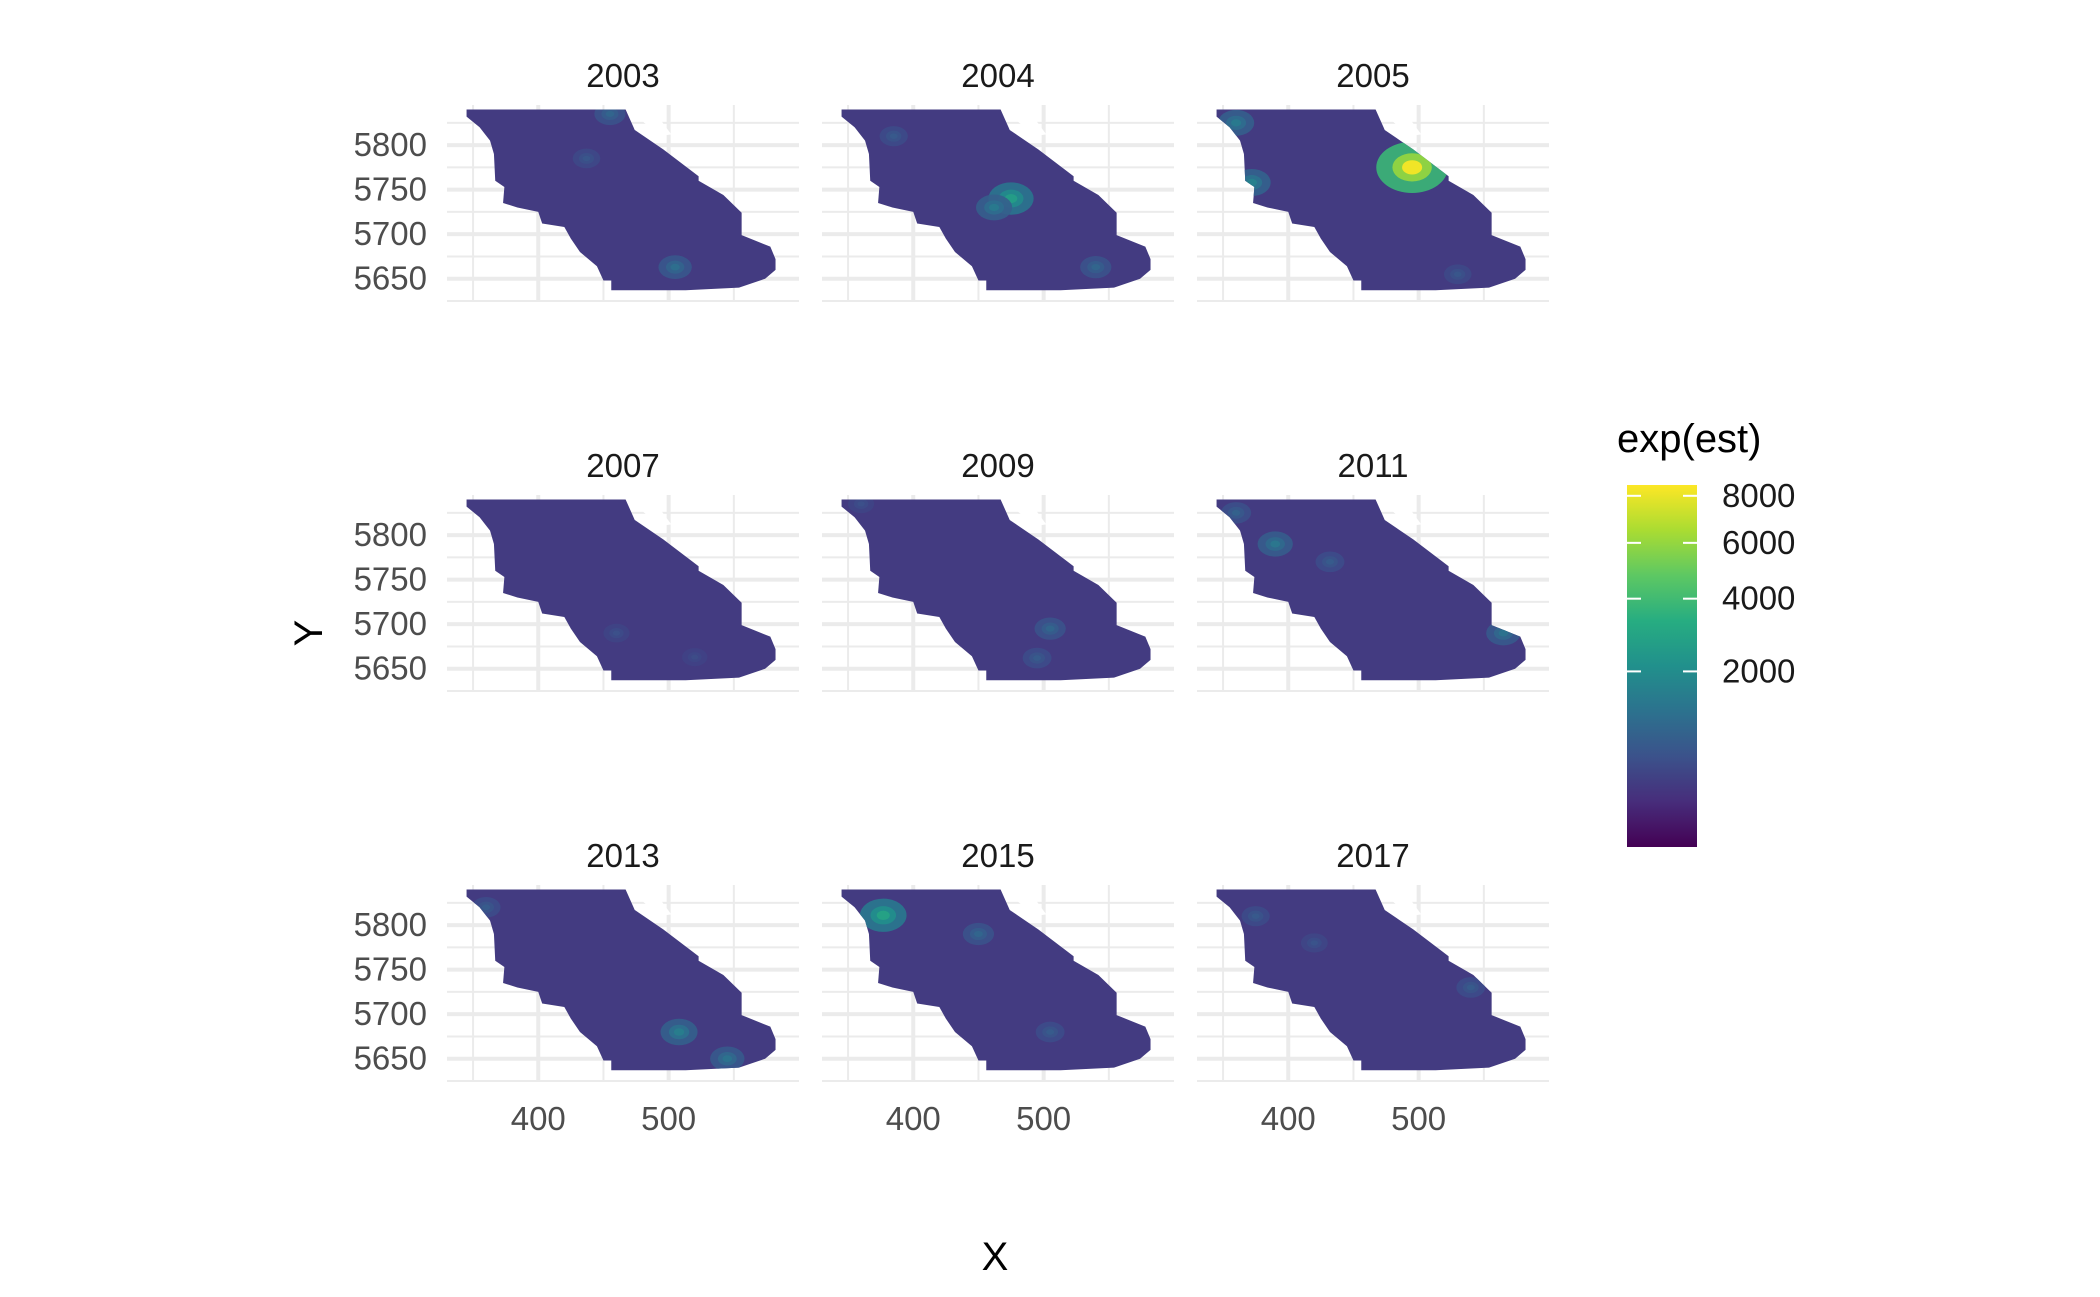 The height and width of the screenshot is (1297, 2100). I want to click on facet-panel-2007: 2007, so click(623, 569).